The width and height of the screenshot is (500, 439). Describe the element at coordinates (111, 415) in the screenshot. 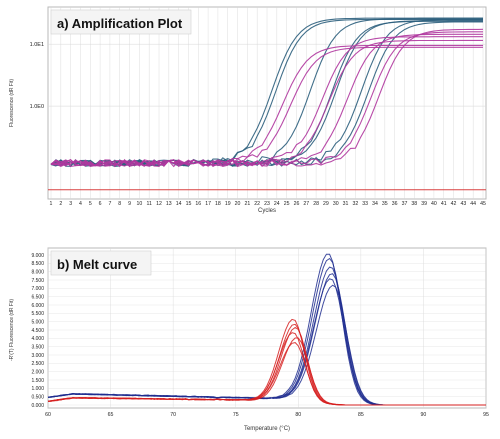

I see `x-tick-label: 65` at that location.